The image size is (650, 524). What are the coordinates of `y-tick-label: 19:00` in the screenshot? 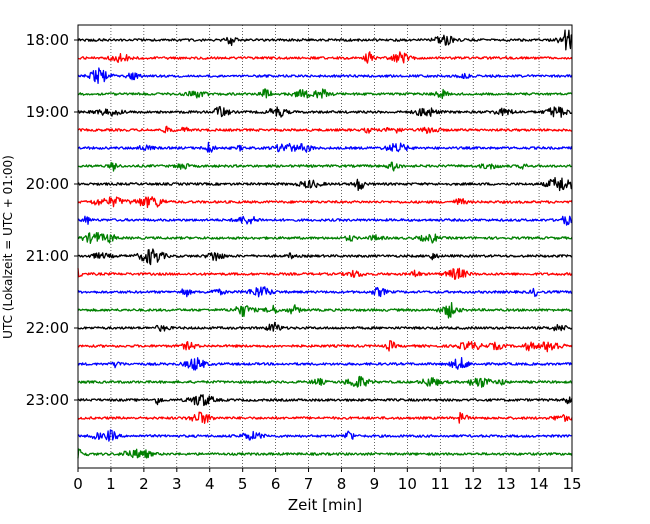 It's located at (47, 112).